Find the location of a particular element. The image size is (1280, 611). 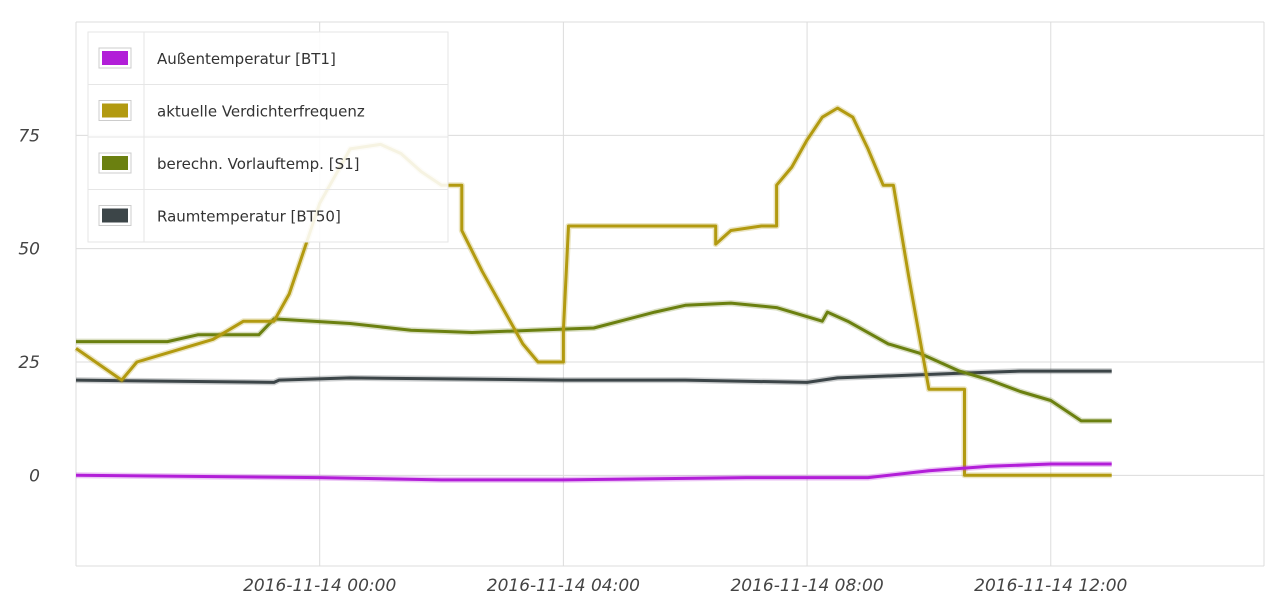

y-tick-label: 75 is located at coordinates (29, 136).